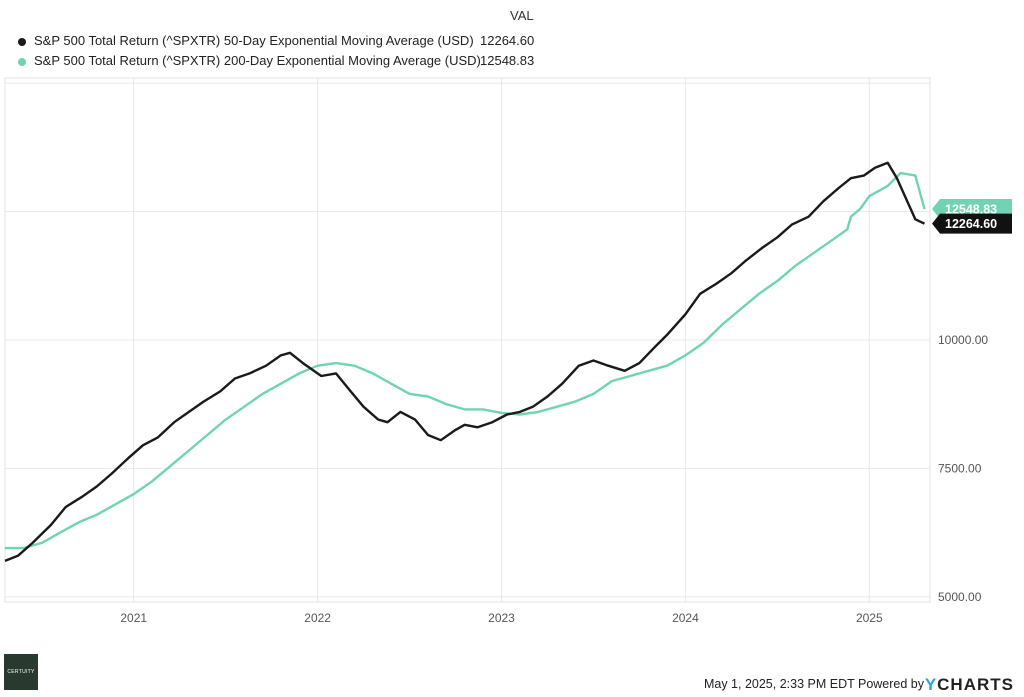 This screenshot has height=697, width=1024. Describe the element at coordinates (971, 210) in the screenshot. I see `end-value-label: 12548.83` at that location.